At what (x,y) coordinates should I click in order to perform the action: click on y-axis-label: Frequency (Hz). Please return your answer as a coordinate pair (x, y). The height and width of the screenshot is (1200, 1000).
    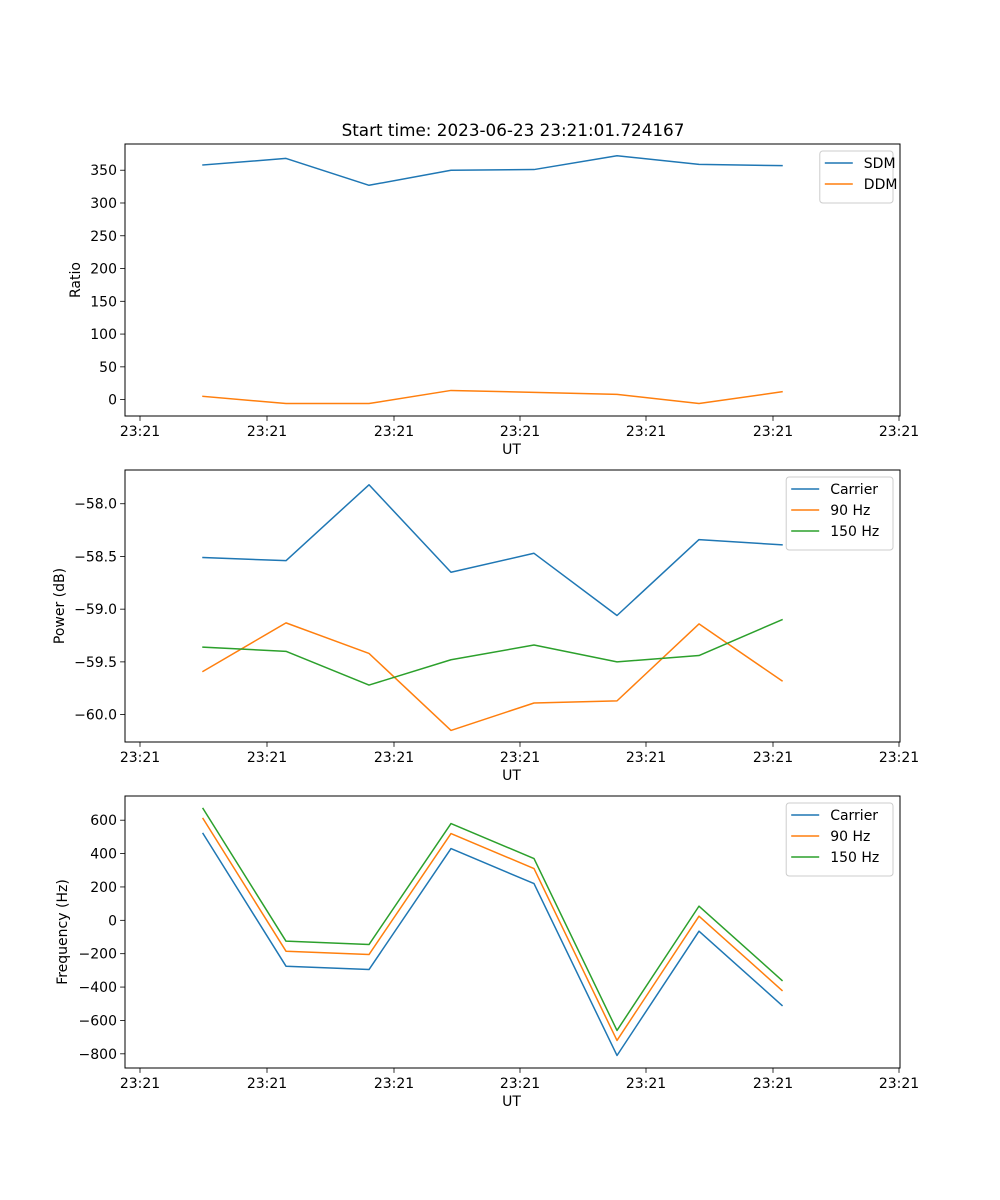
    Looking at the image, I should click on (63, 932).